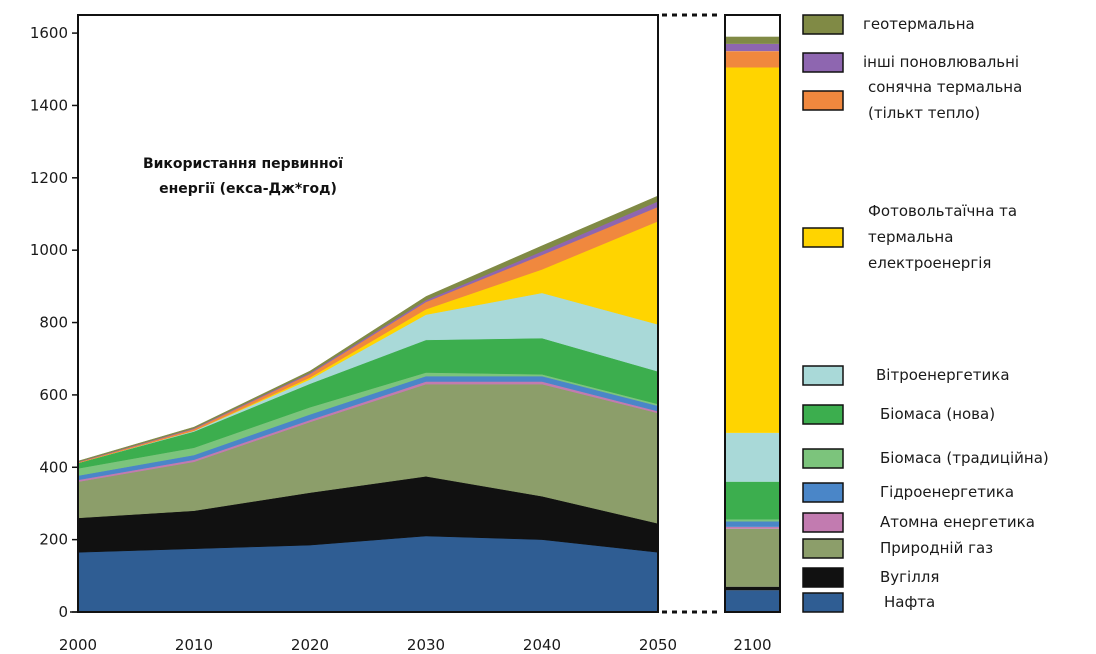 This screenshot has width=1096, height=654. I want to click on y-tick-label-8: 1600, so click(49, 33).